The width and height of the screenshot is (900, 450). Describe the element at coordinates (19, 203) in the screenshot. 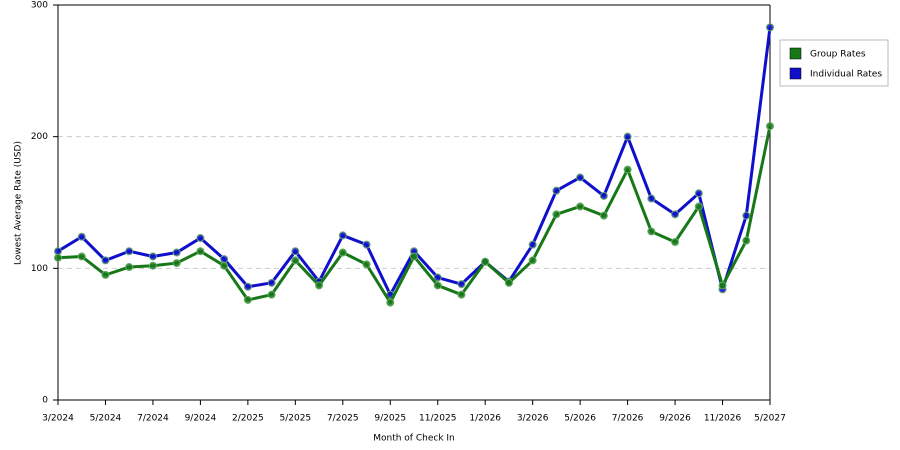

I see `y-axis-label: Lowest Average Rate (USD)` at that location.